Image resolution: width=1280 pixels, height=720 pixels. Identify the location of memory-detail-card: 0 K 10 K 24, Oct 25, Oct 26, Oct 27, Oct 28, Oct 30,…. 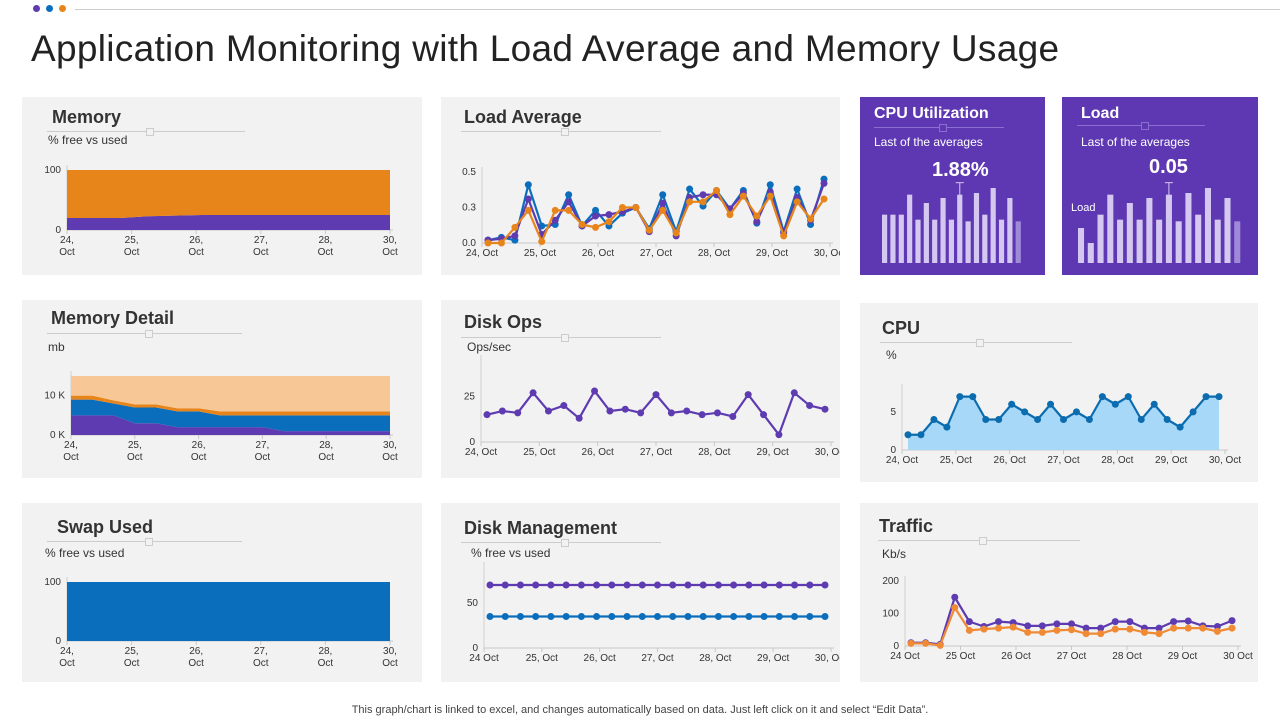
(222, 389).